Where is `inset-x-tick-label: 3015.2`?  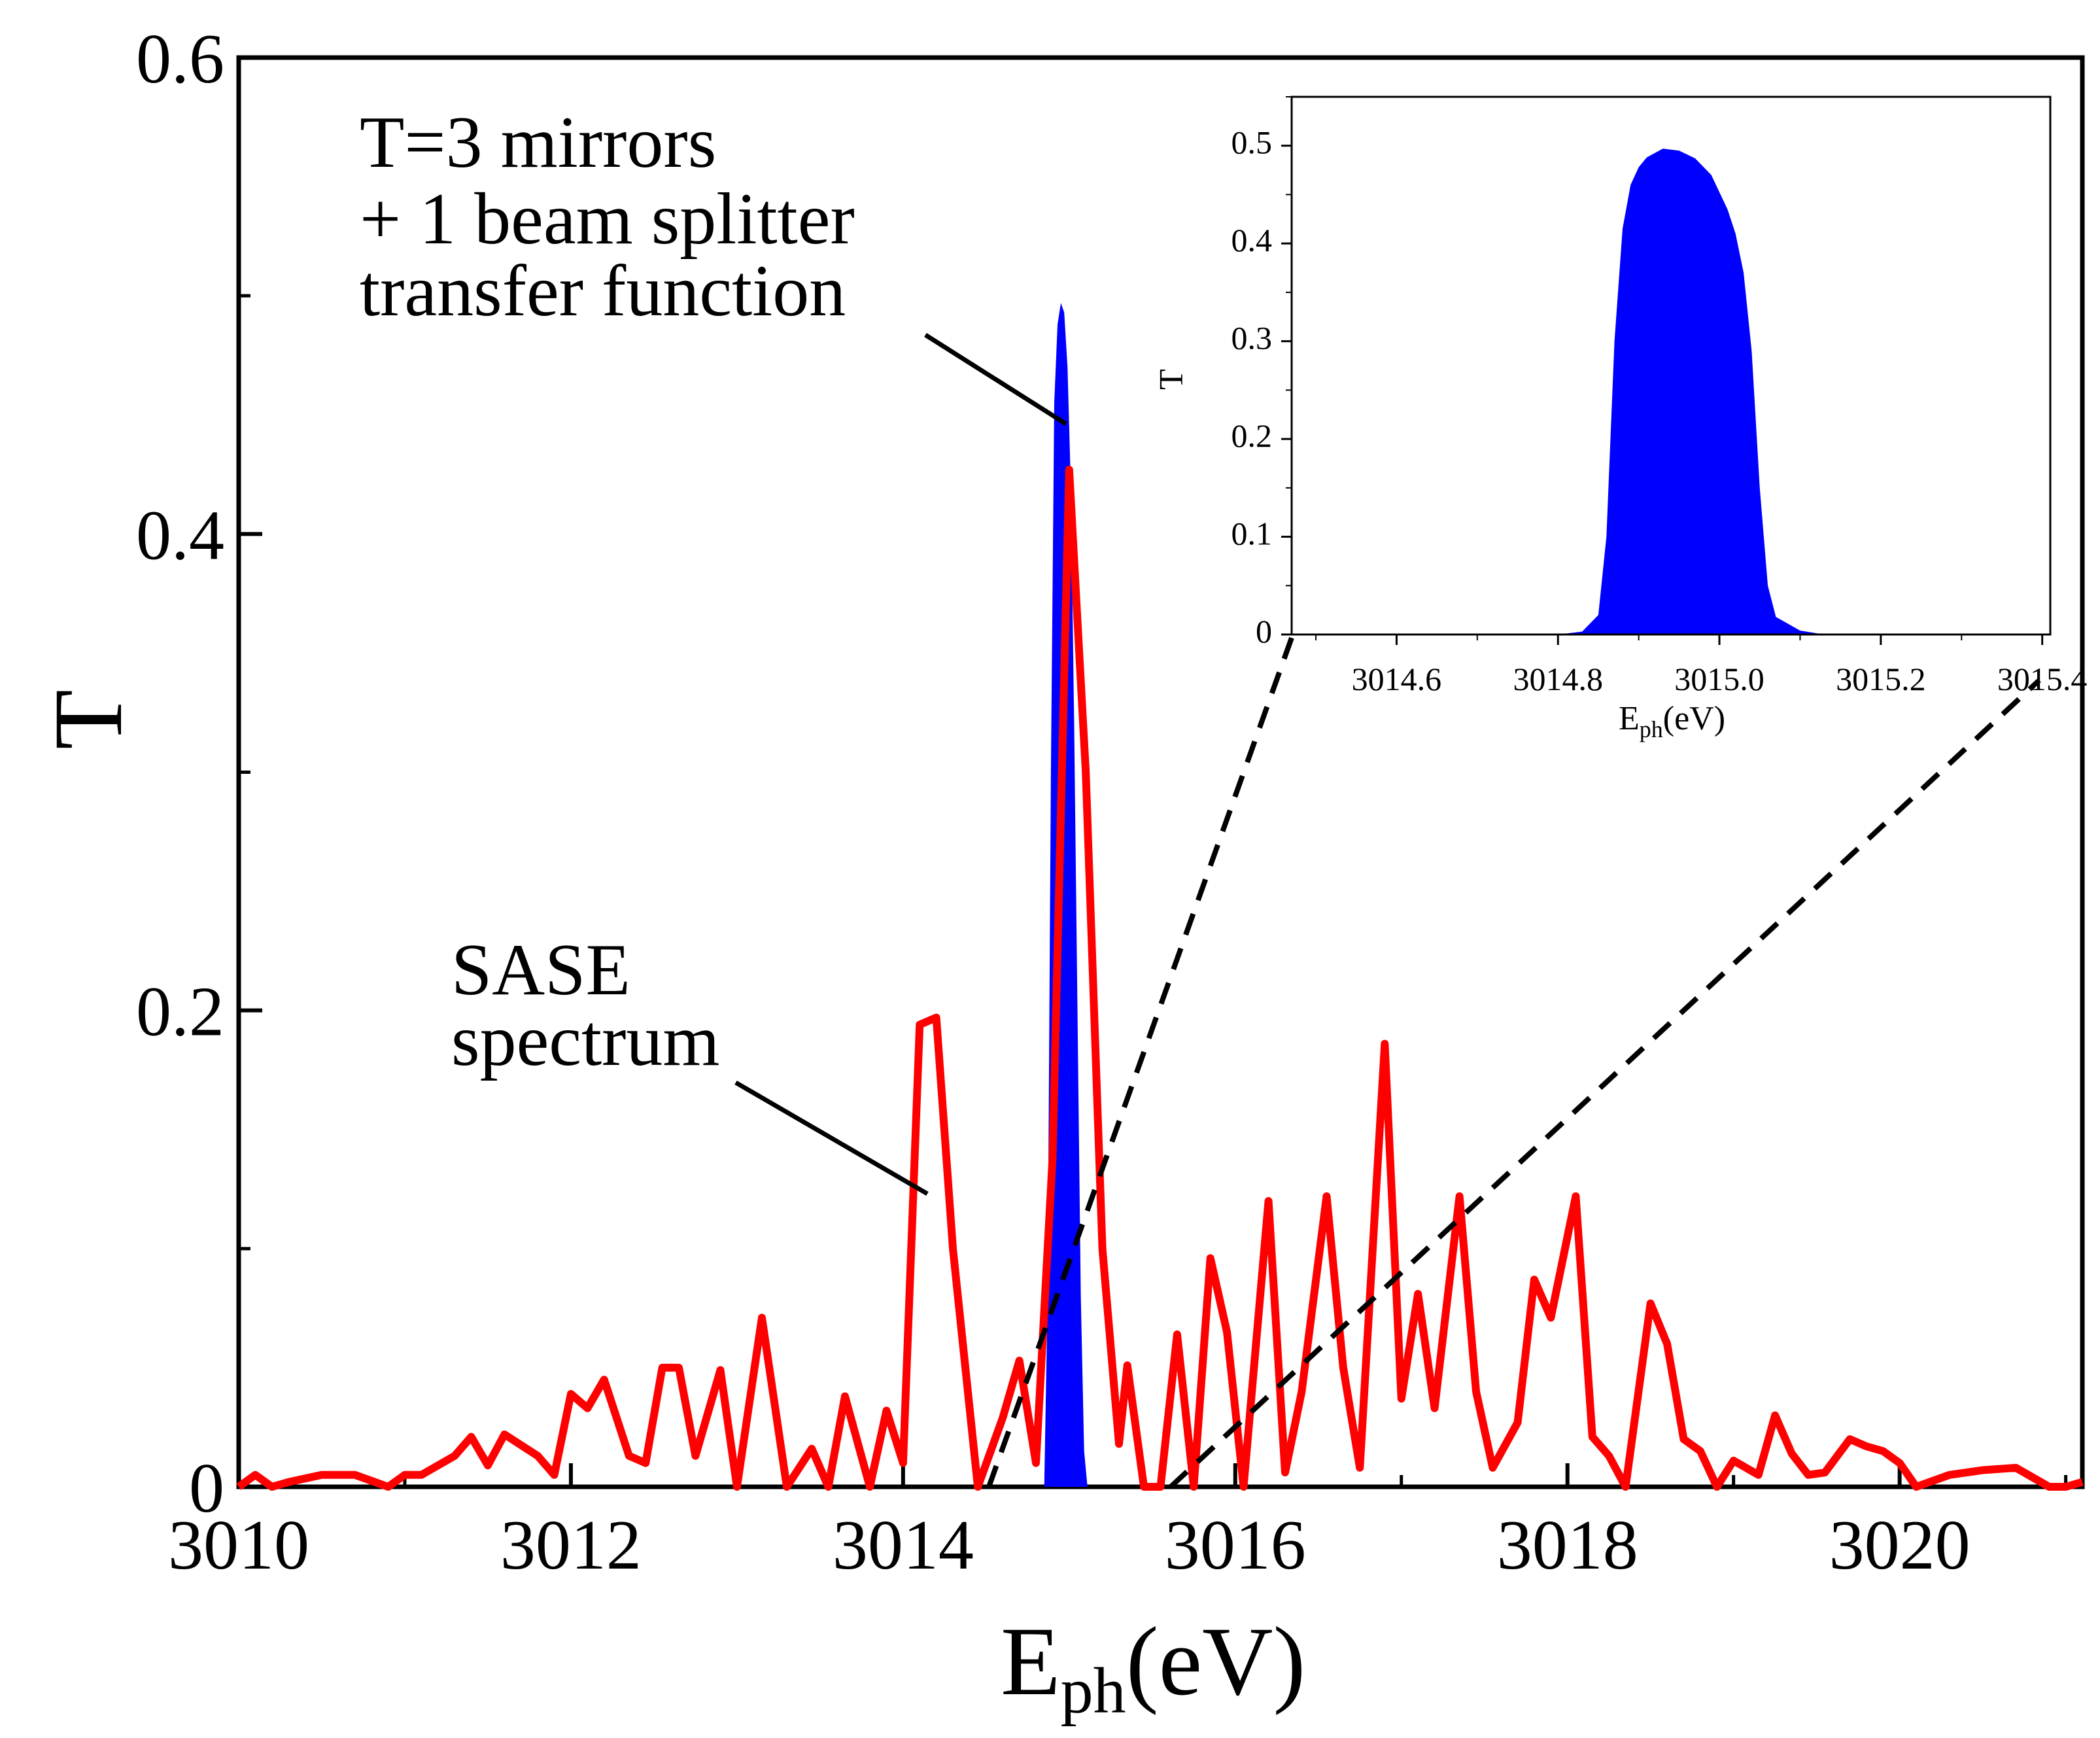 inset-x-tick-label: 3015.2 is located at coordinates (1881, 679).